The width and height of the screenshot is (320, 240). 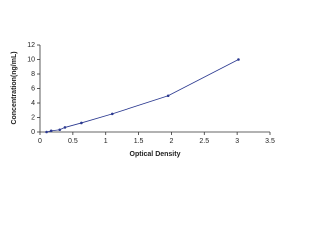 I want to click on y-tick-label: 2, so click(x=33, y=117).